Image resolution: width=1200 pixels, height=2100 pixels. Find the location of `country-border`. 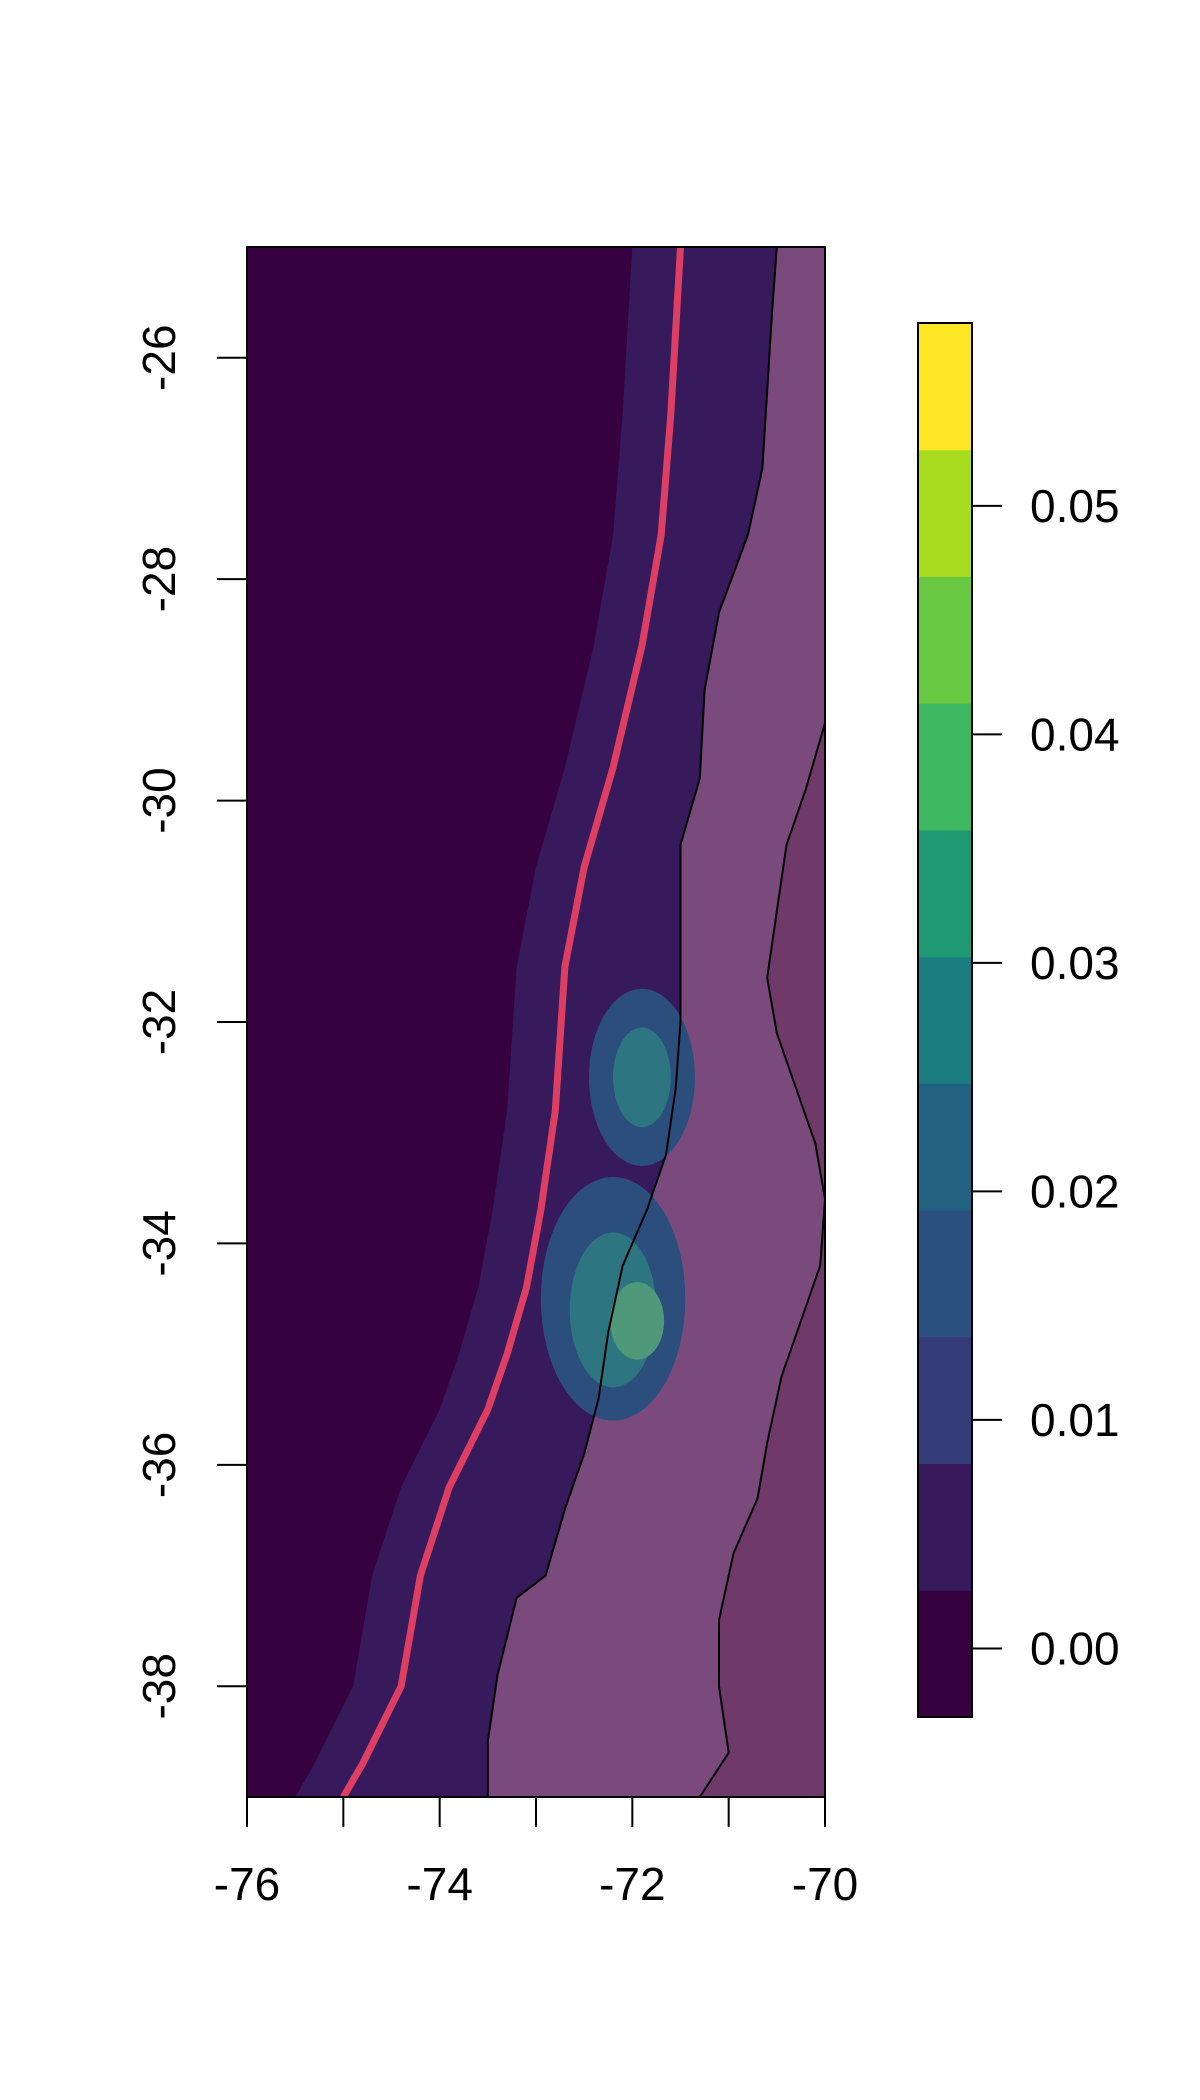

country-border is located at coordinates (761, 1259).